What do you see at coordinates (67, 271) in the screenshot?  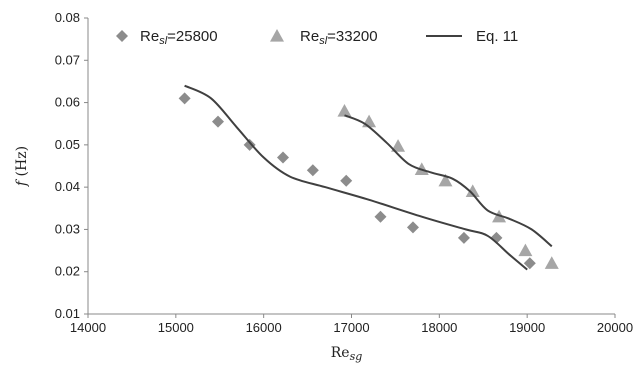 I see `y-tick-label: 0.02` at bounding box center [67, 271].